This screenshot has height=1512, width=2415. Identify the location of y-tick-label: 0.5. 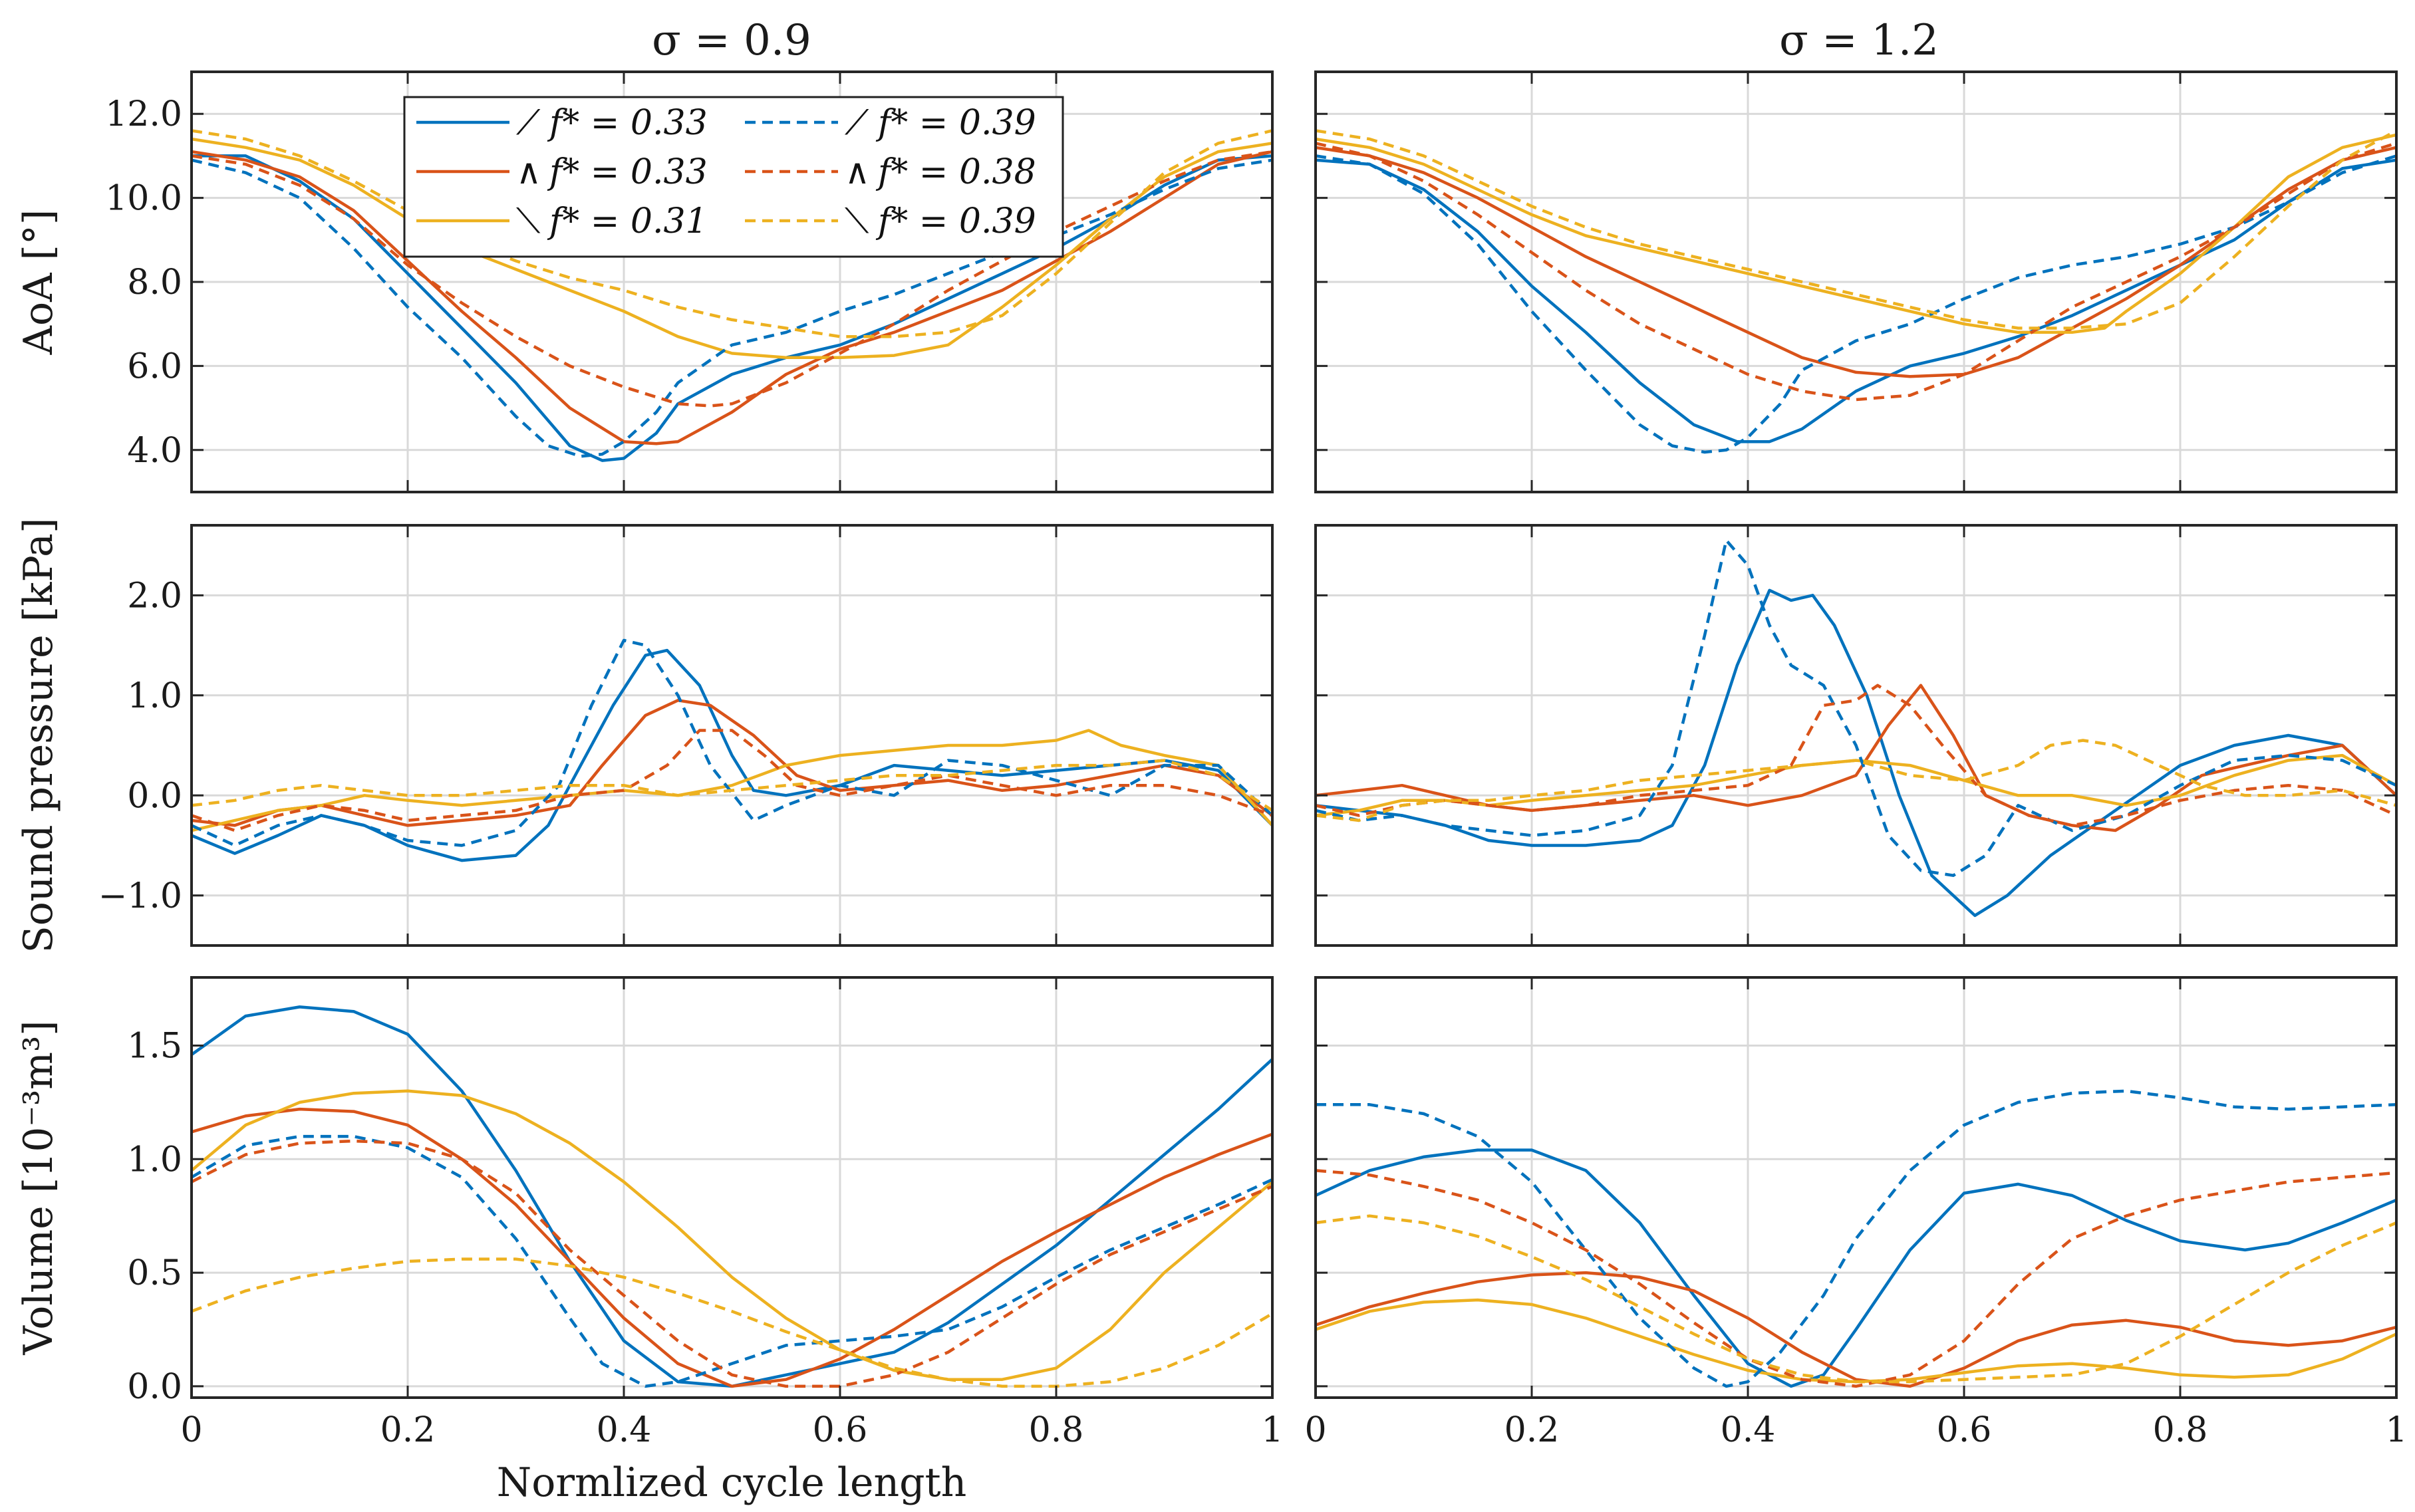
(154, 1273).